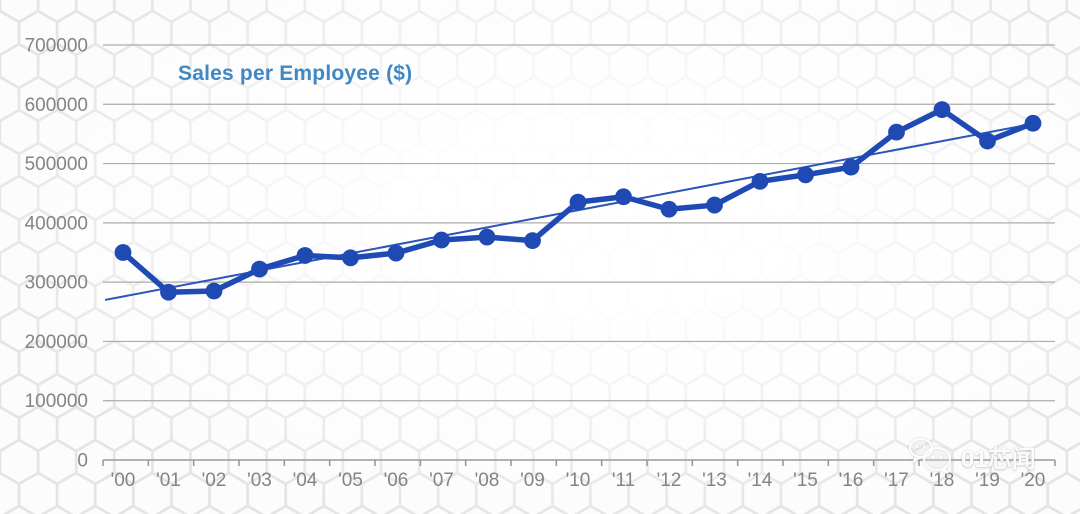 This screenshot has width=1080, height=514. I want to click on y-axis-tick-label: 400000, so click(56, 223).